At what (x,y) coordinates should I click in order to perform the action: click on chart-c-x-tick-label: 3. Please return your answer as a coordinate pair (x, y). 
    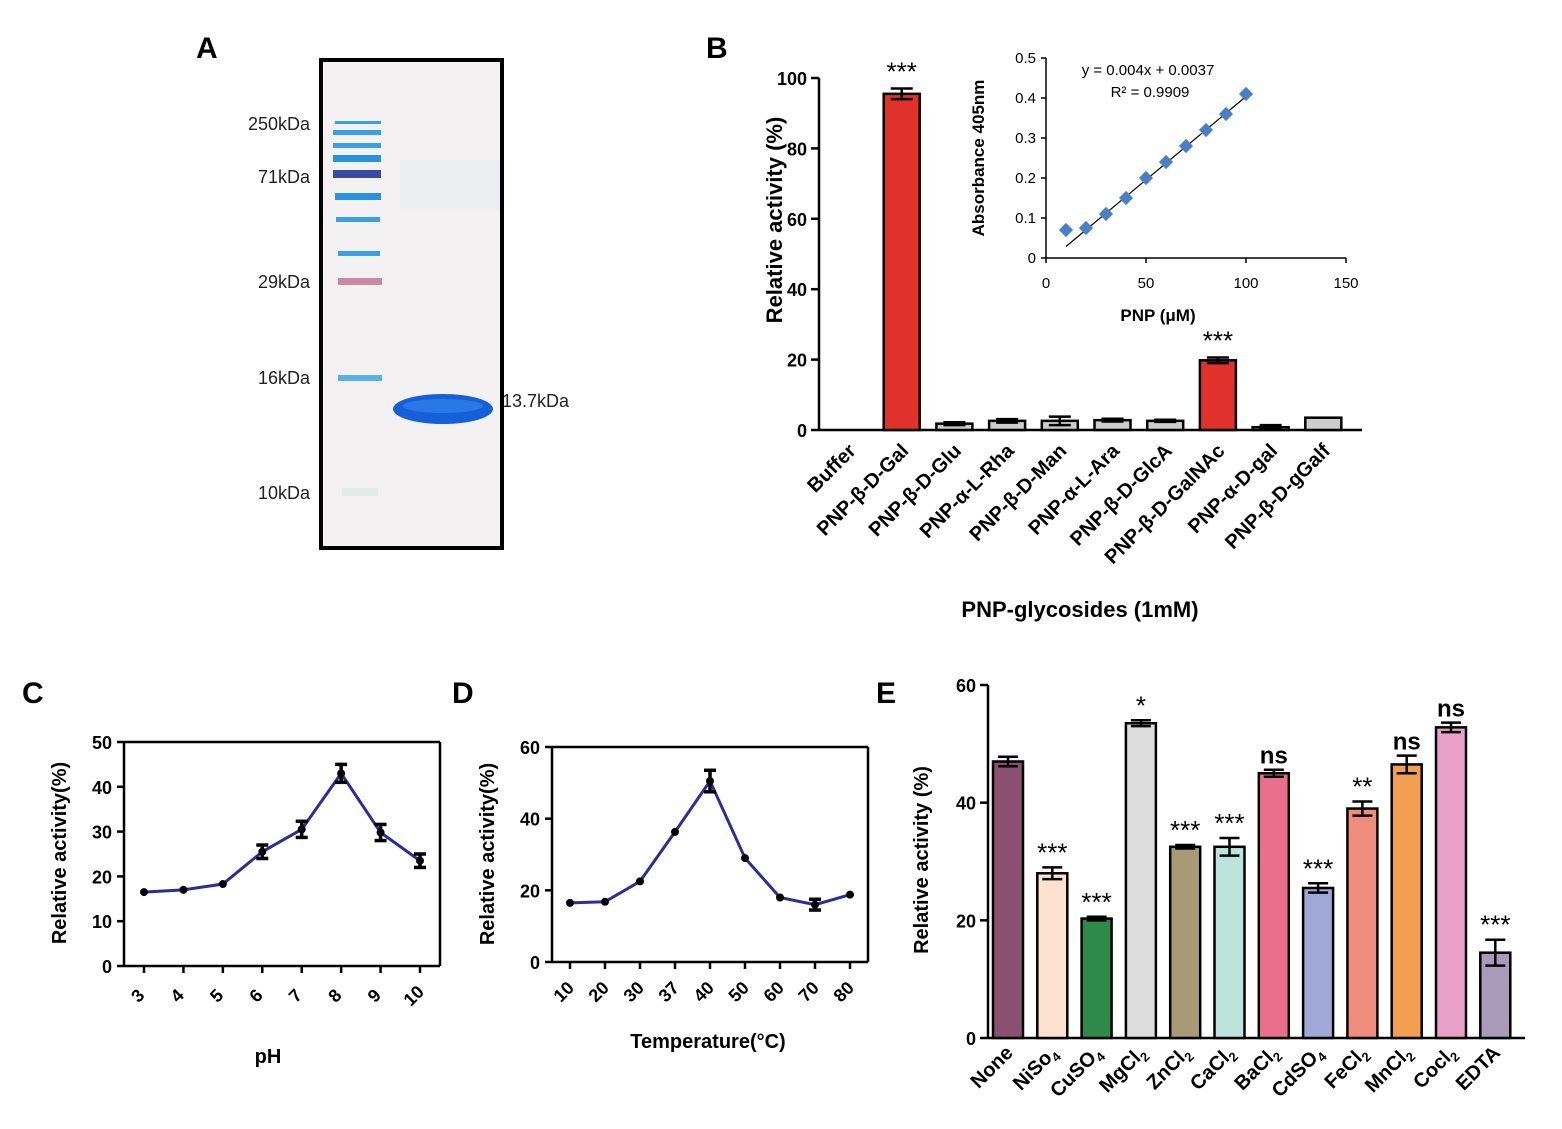
    Looking at the image, I should click on (137, 995).